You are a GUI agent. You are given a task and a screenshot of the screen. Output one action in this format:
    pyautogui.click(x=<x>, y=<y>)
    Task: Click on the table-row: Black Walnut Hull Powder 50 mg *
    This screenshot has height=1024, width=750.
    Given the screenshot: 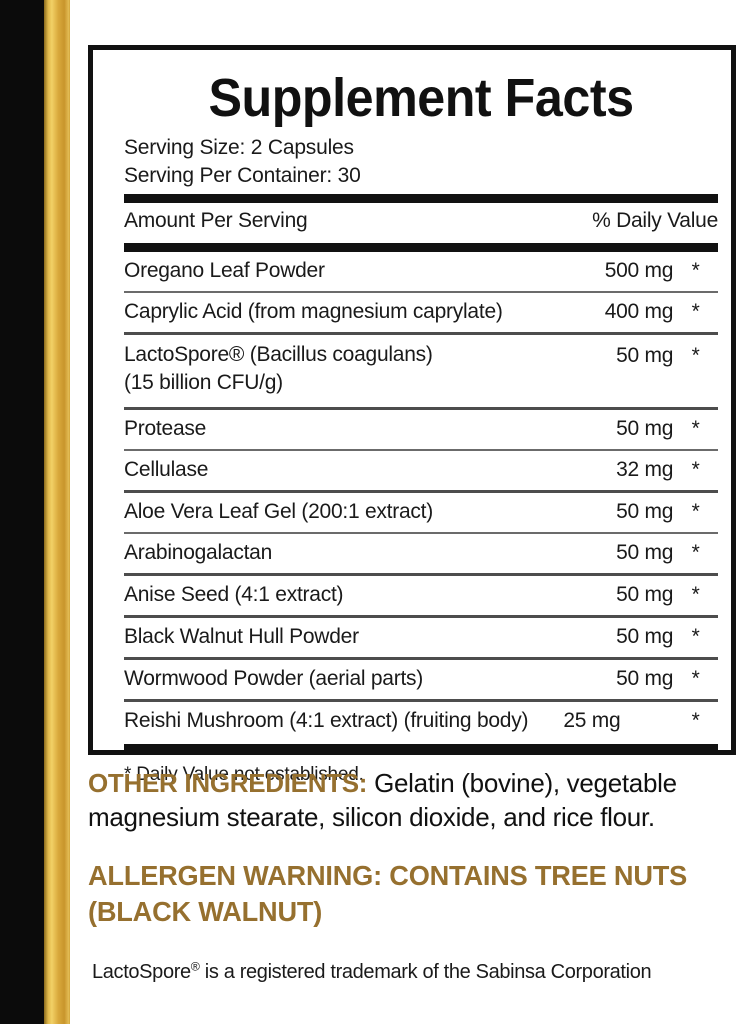 What is the action you would take?
    pyautogui.click(x=421, y=637)
    